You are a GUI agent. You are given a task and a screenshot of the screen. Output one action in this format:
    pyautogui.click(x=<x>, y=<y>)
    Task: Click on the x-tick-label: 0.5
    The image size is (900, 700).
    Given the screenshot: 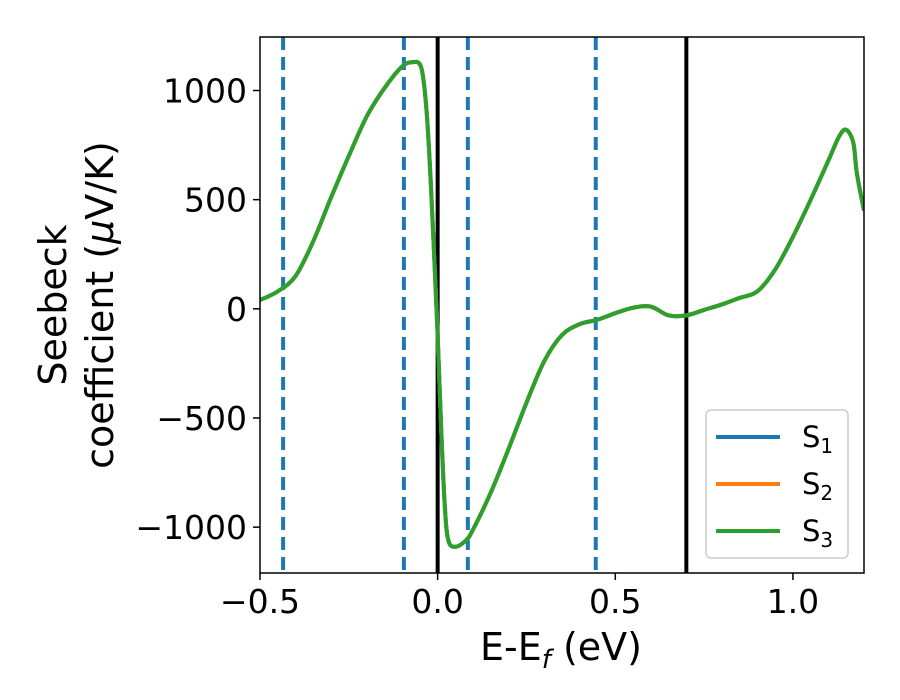 What is the action you would take?
    pyautogui.click(x=615, y=601)
    